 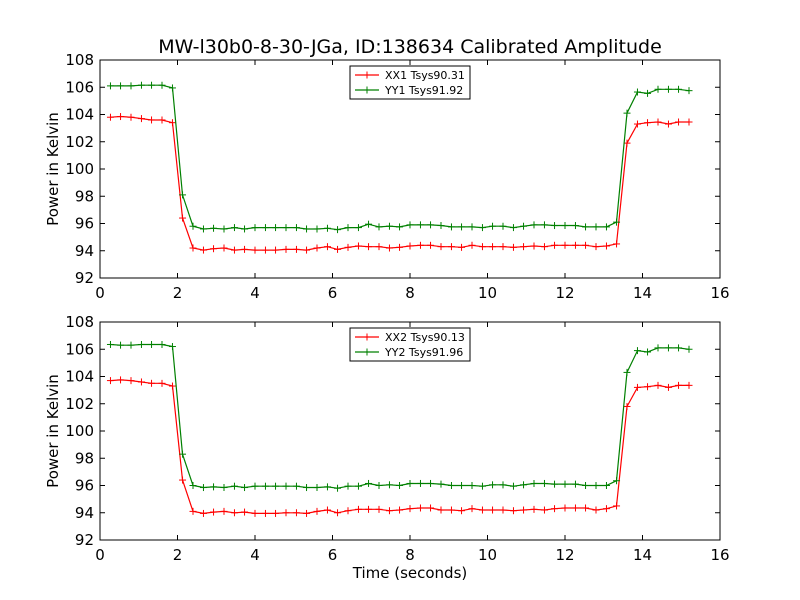 I want to click on y-tick-label: 108, so click(x=79, y=322).